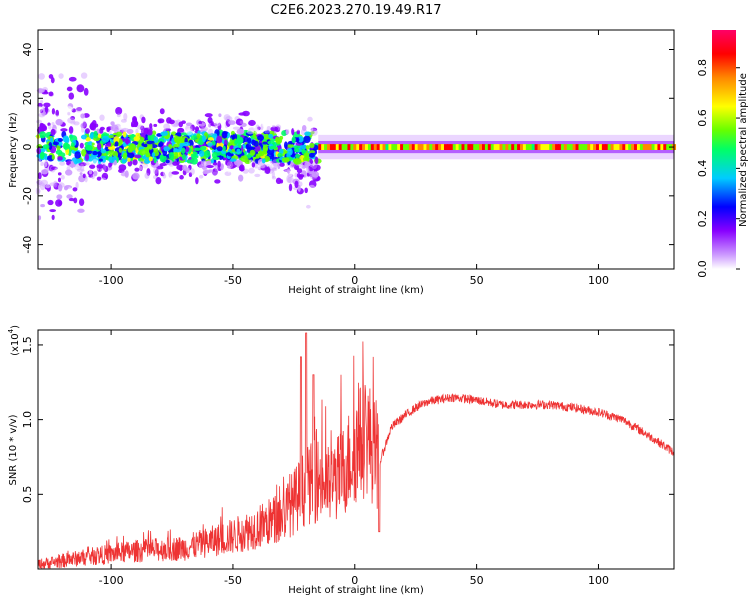  What do you see at coordinates (354, 580) in the screenshot?
I see `x-tick-label: 0` at bounding box center [354, 580].